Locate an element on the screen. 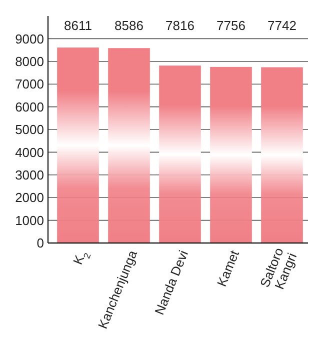  y-tick-label: 8000 is located at coordinates (29, 61).